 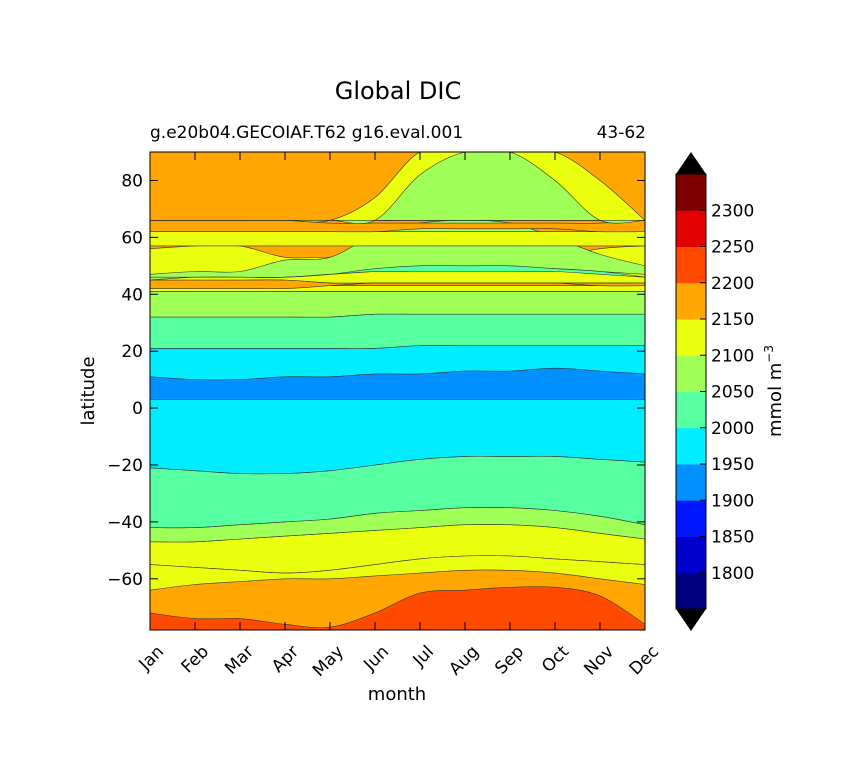 I want to click on x-tick-label-Mar: Mar, so click(x=239, y=660).